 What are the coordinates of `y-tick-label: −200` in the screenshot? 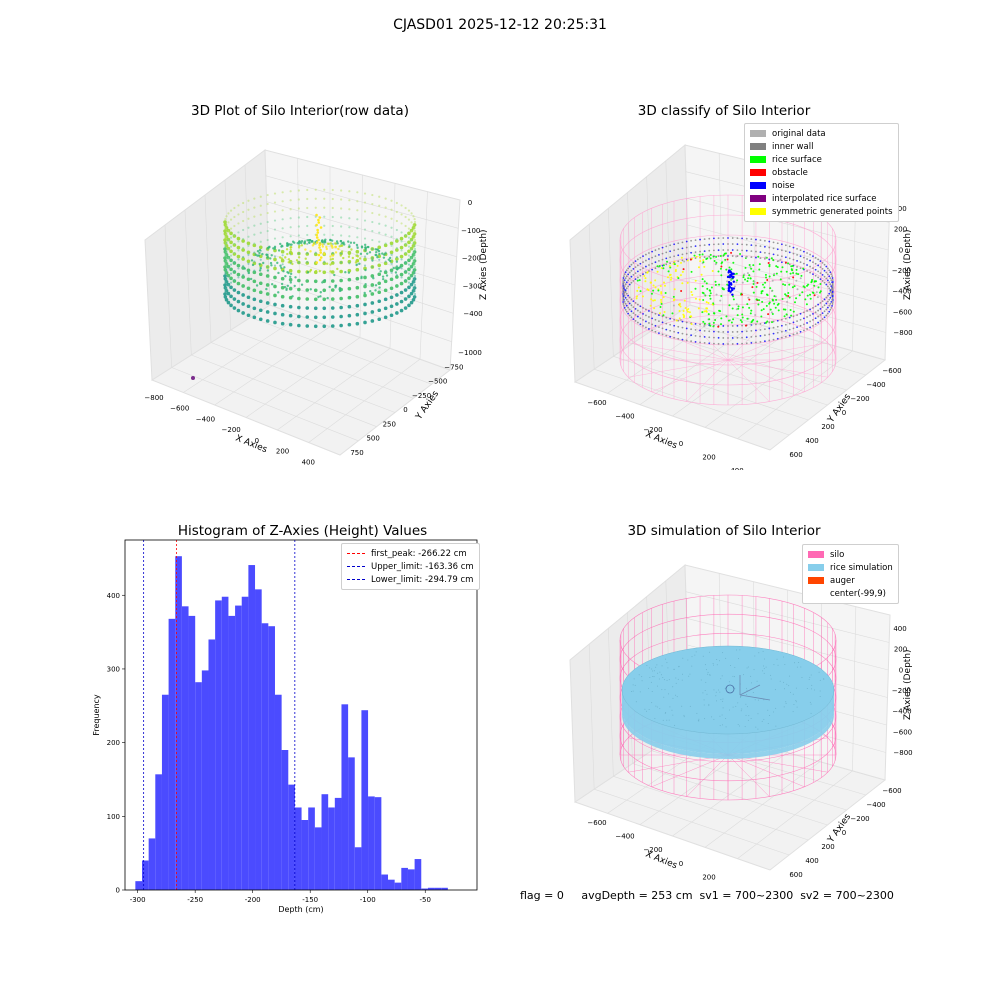 It's located at (859, 399).